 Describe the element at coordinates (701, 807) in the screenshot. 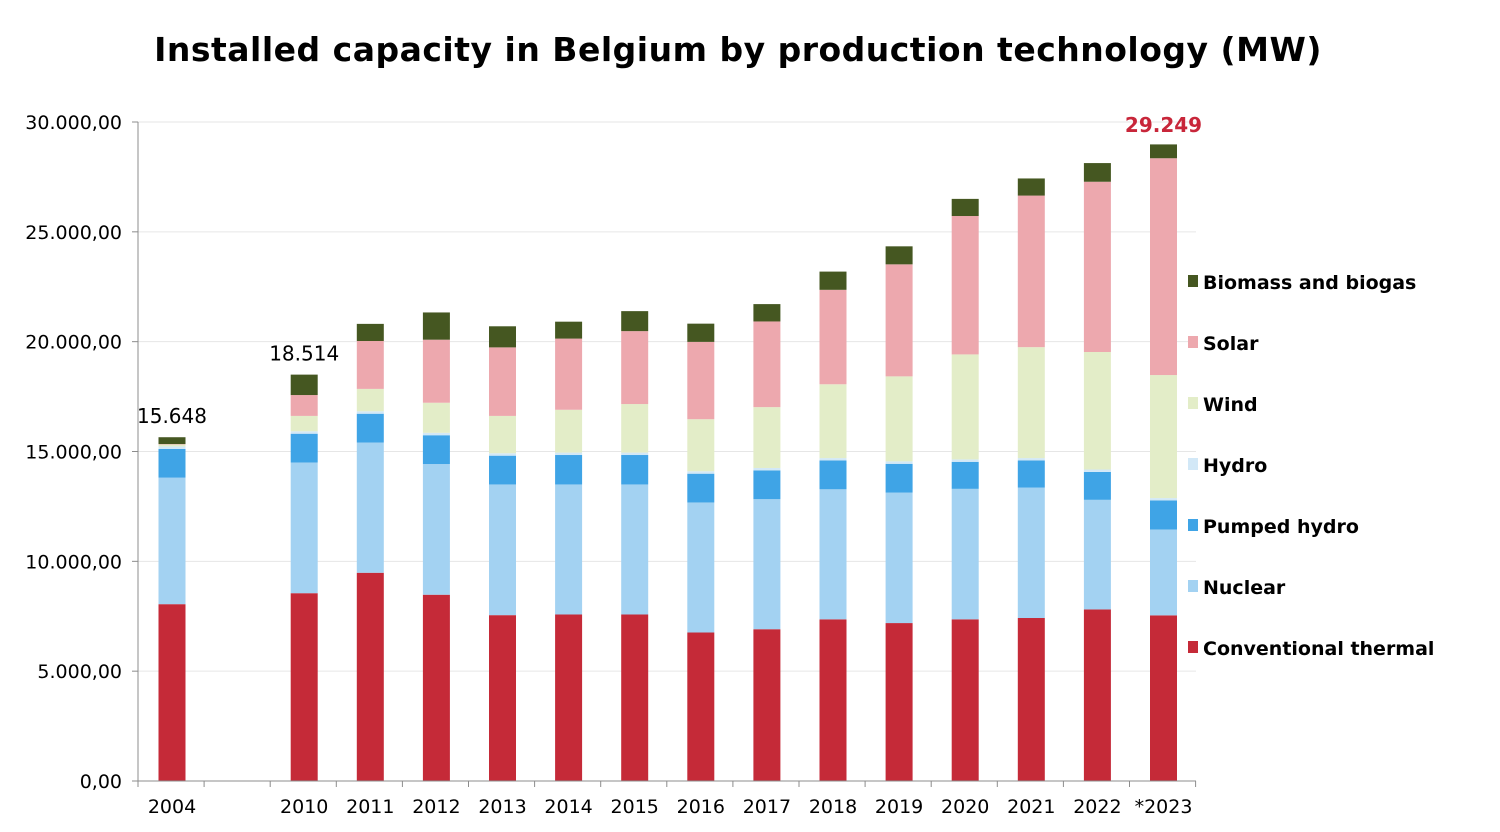

I see `x-tick-label: 2016` at that location.